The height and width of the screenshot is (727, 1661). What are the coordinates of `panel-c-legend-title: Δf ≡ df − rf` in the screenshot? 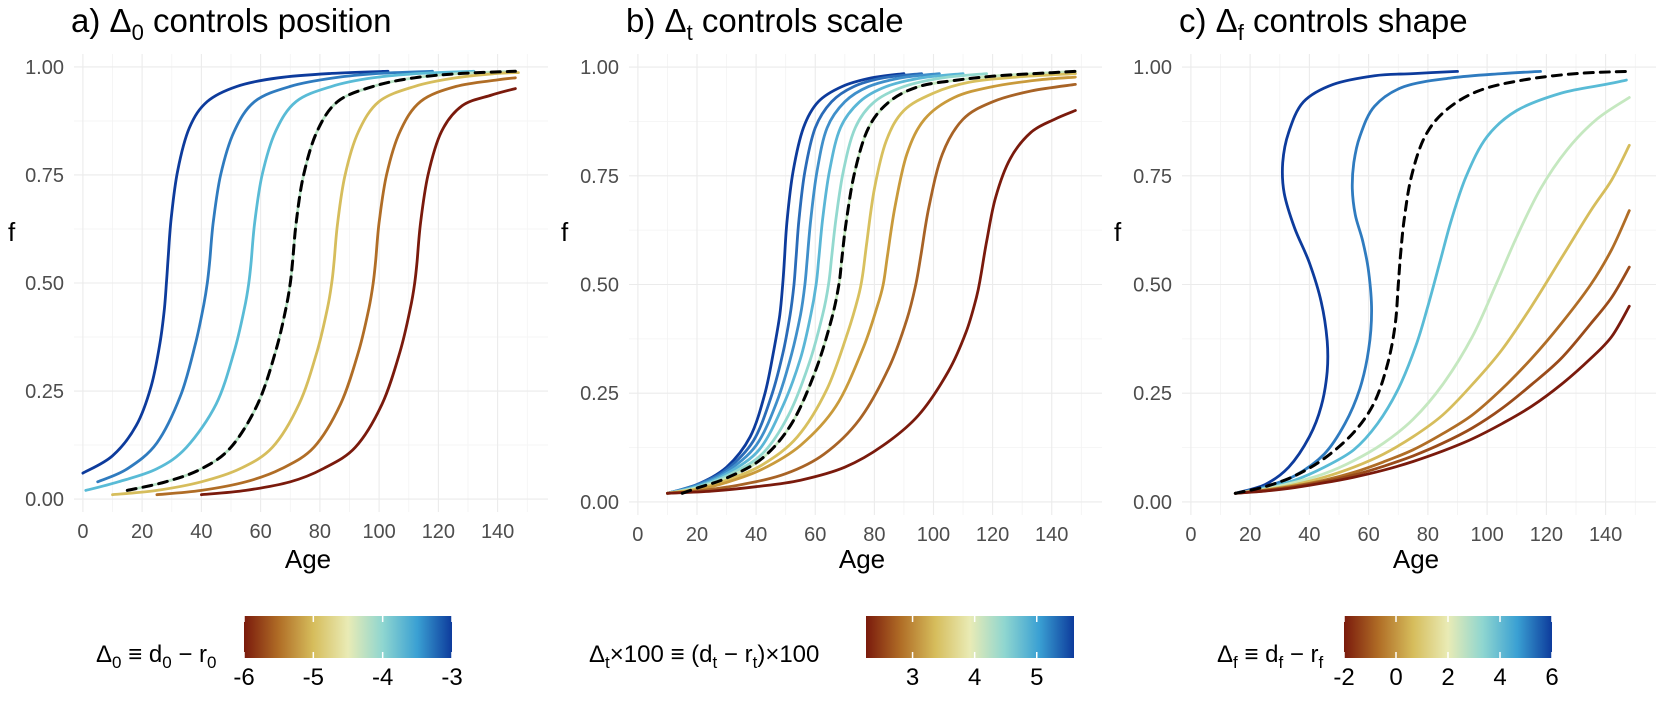 It's located at (1270, 656).